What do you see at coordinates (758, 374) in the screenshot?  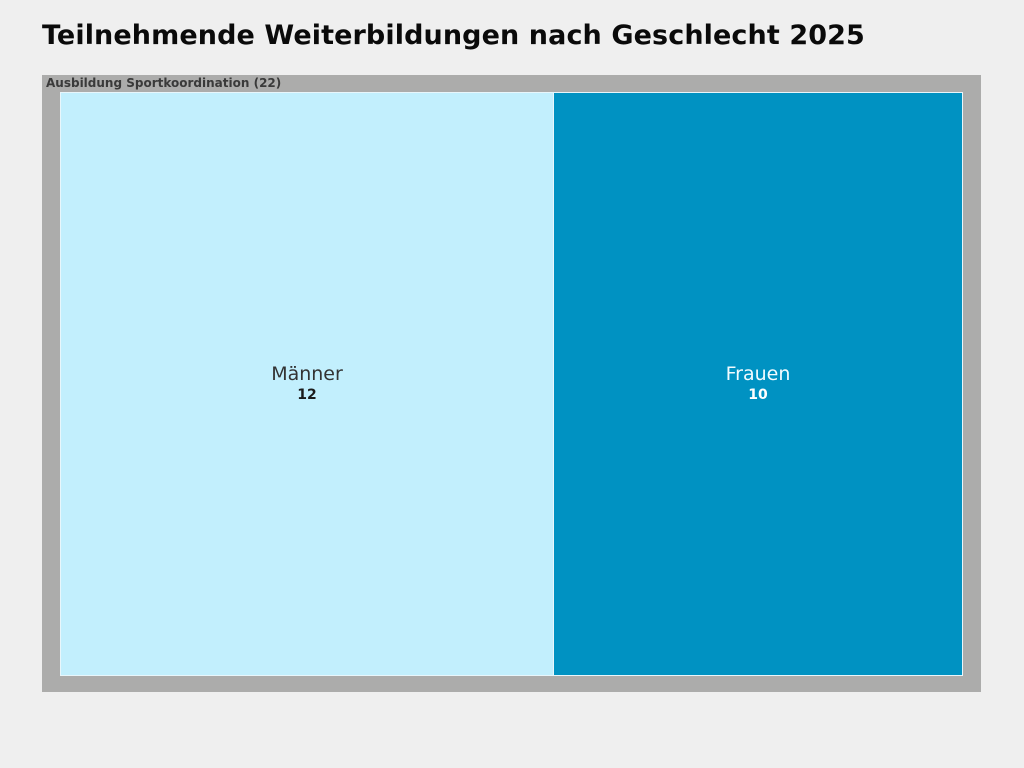 I see `tile-label: Frauen` at bounding box center [758, 374].